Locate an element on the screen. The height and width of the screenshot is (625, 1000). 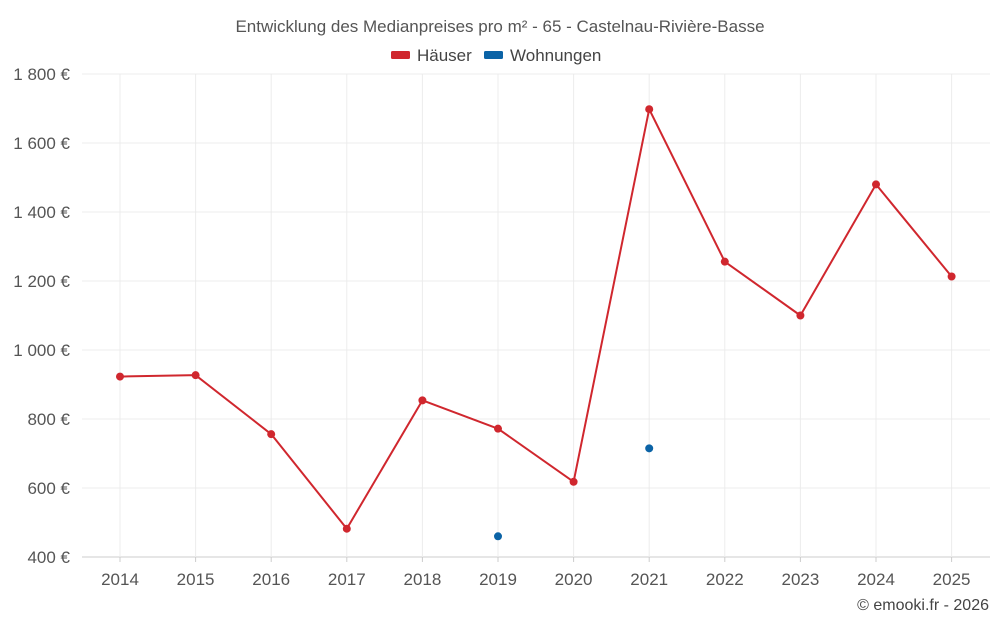
y-tick-label: 1 800 € is located at coordinates (41, 74).